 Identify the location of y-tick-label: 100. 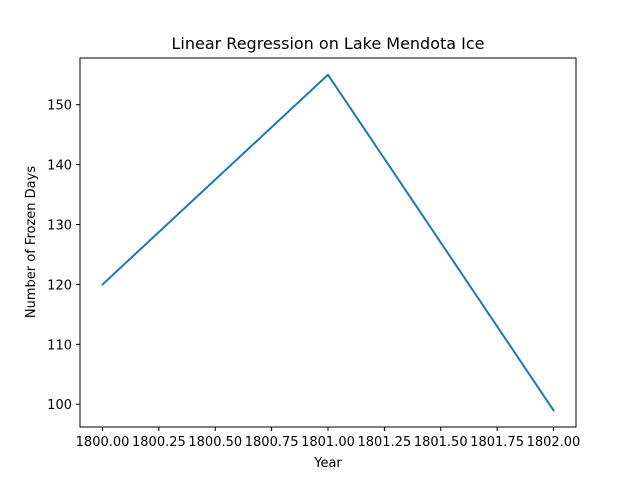
(59, 405).